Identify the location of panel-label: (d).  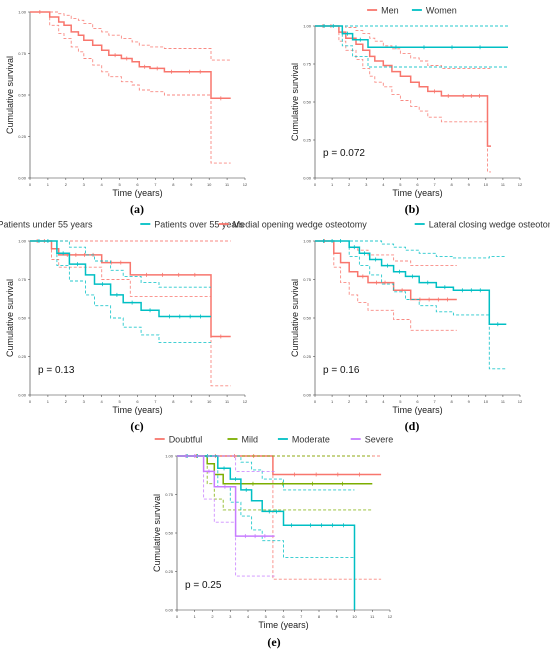
(412, 426).